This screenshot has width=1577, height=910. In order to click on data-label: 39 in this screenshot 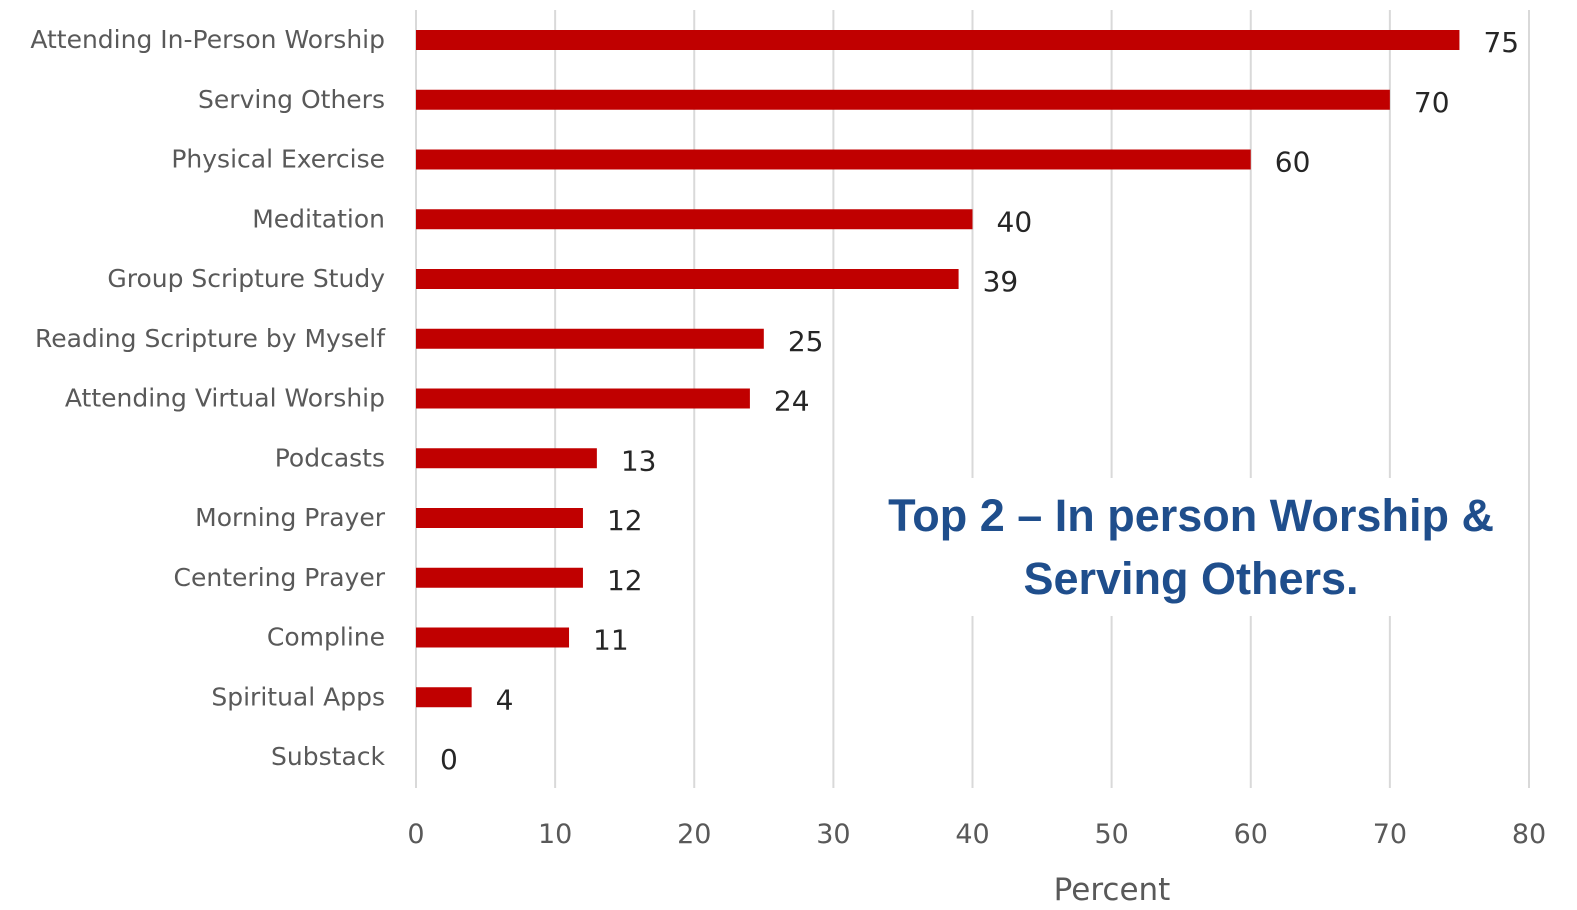, I will do `click(1001, 281)`.